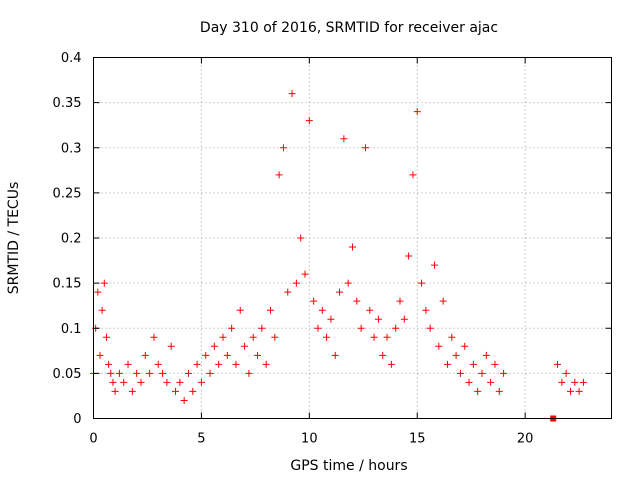 This screenshot has width=640, height=480. Describe the element at coordinates (93, 439) in the screenshot. I see `x-tick-label: 0` at that location.